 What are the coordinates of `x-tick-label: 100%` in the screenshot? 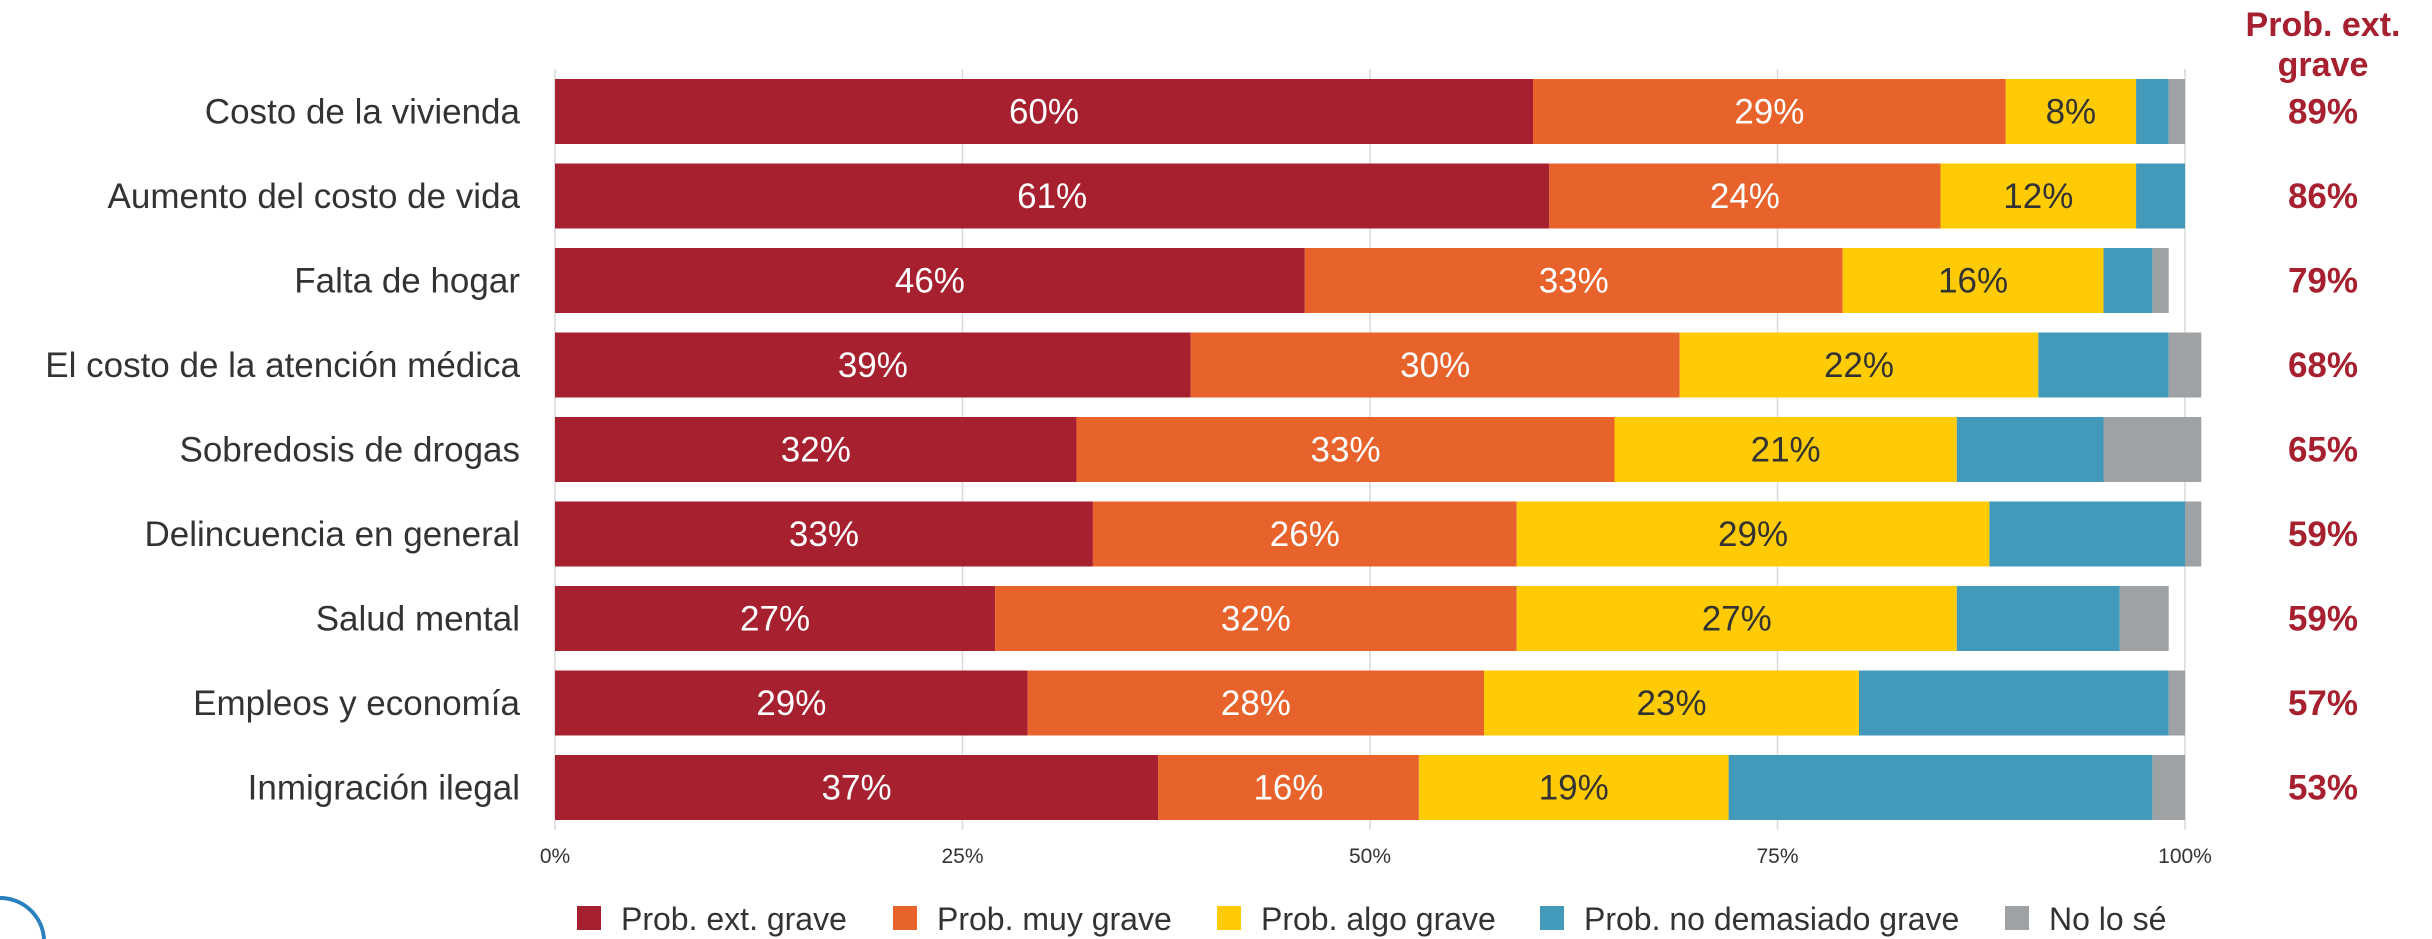 It's located at (2185, 856).